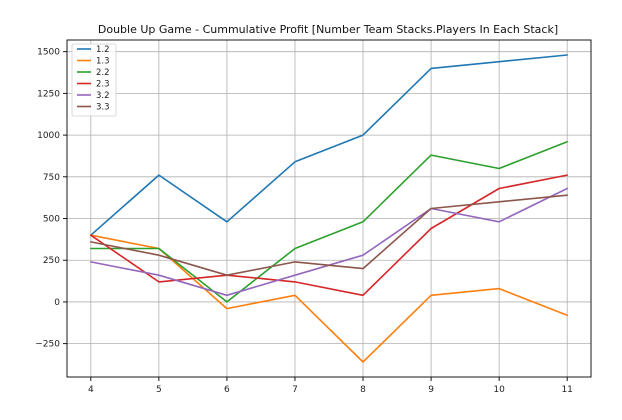  I want to click on y-tick-label: 1500, so click(48, 53).